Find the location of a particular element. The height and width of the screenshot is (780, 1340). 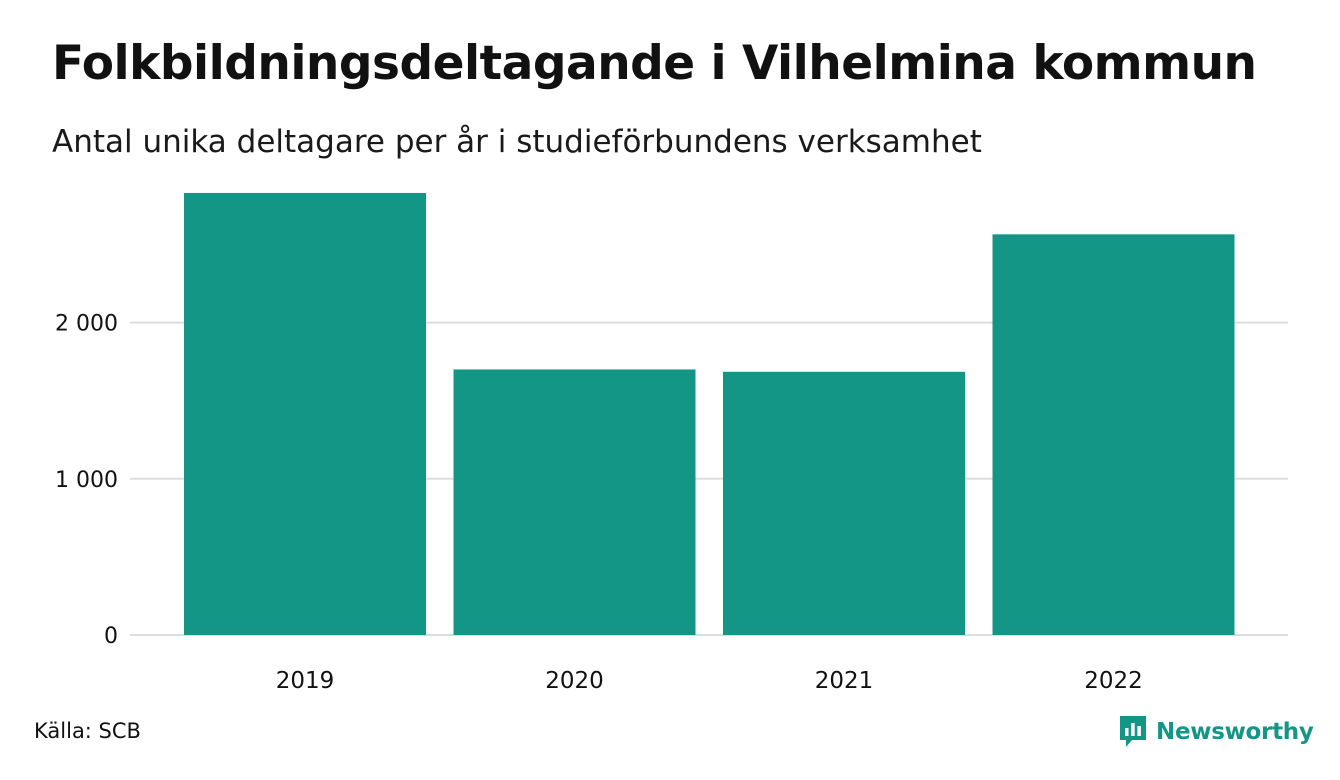

y-tick-label: 1 000 is located at coordinates (86, 480).